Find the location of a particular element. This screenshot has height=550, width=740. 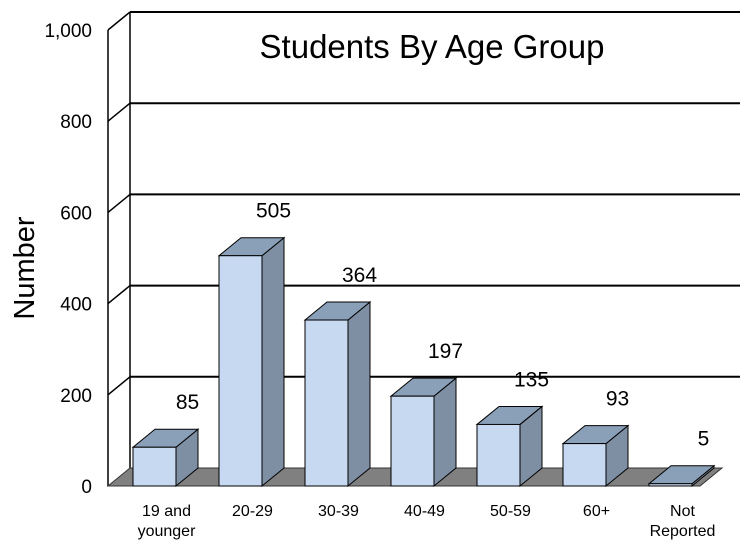

y-tick-label: 600 is located at coordinates (76, 213).